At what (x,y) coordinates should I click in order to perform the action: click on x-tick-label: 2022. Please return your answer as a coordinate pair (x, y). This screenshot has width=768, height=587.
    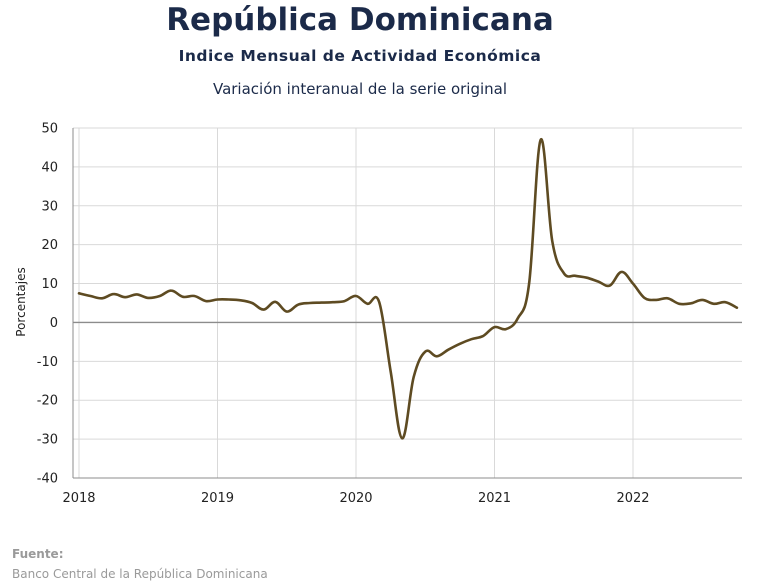
    Looking at the image, I should click on (632, 498).